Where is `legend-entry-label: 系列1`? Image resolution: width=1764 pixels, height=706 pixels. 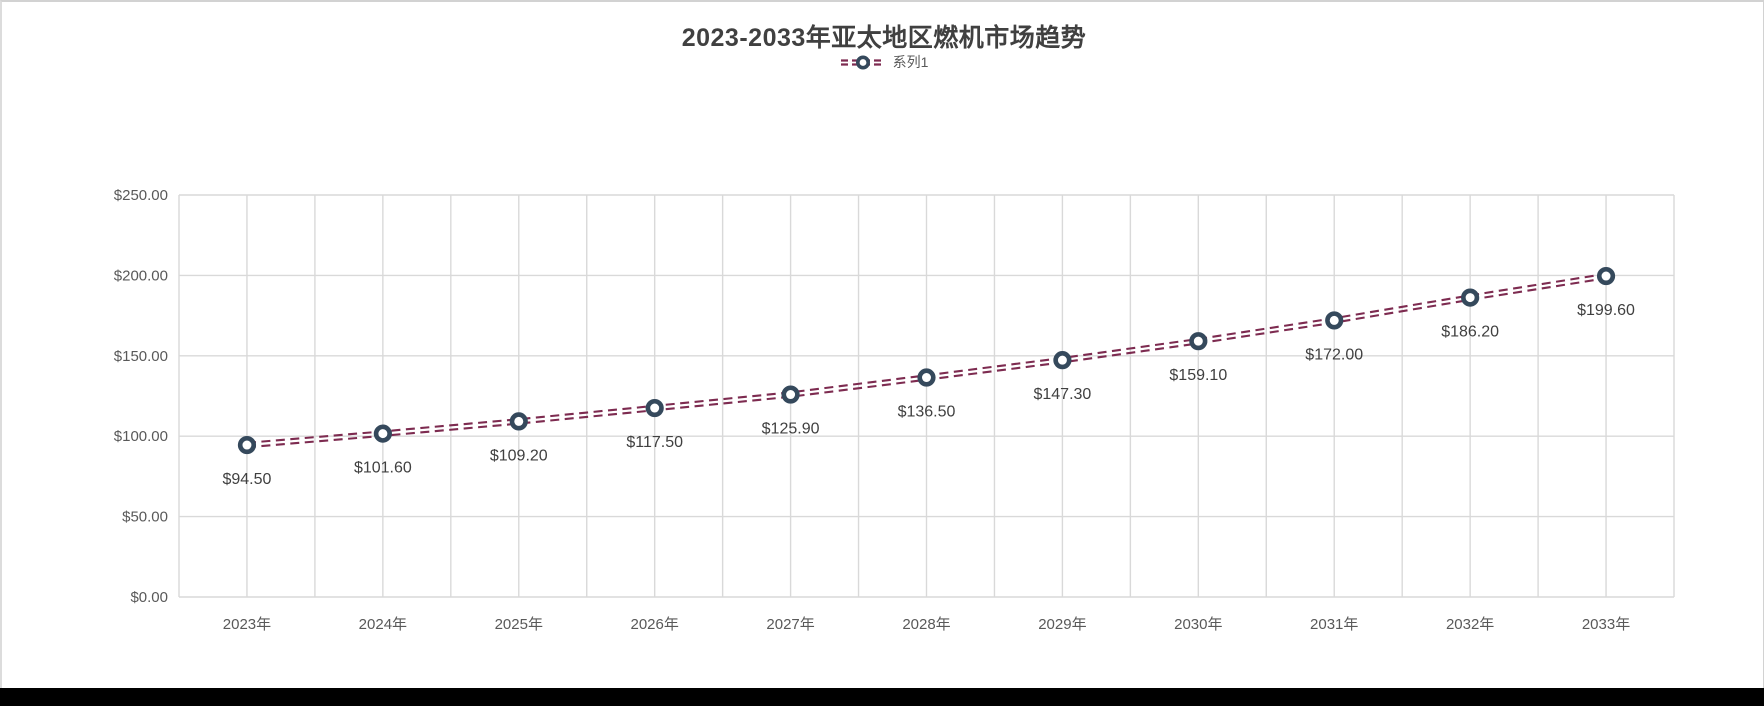
legend-entry-label: 系列1 is located at coordinates (910, 62).